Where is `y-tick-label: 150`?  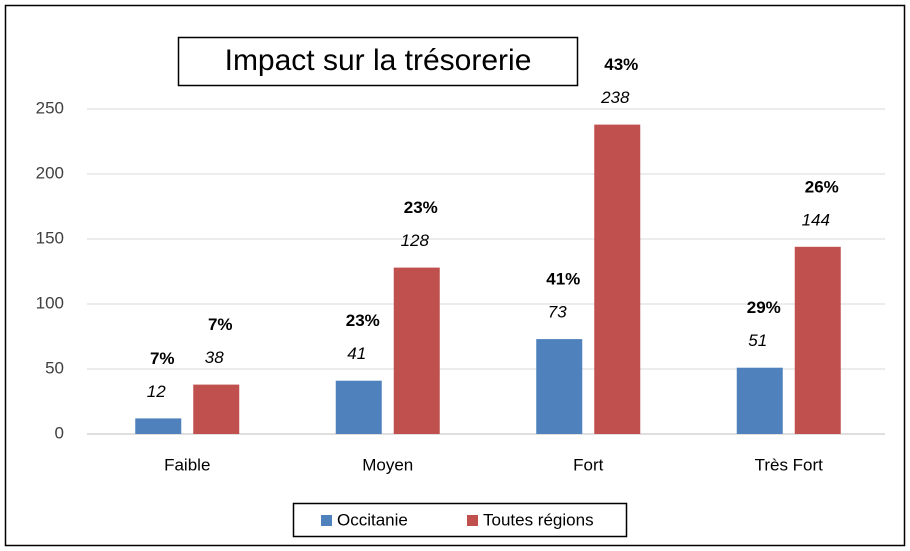 y-tick-label: 150 is located at coordinates (50, 237).